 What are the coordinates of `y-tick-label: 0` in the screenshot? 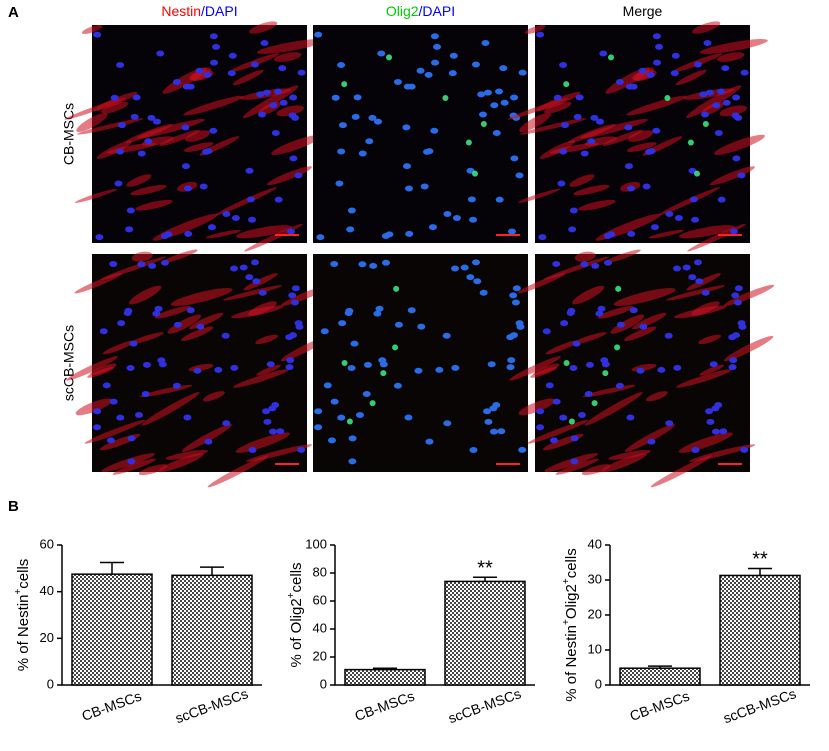 It's located at (50, 683).